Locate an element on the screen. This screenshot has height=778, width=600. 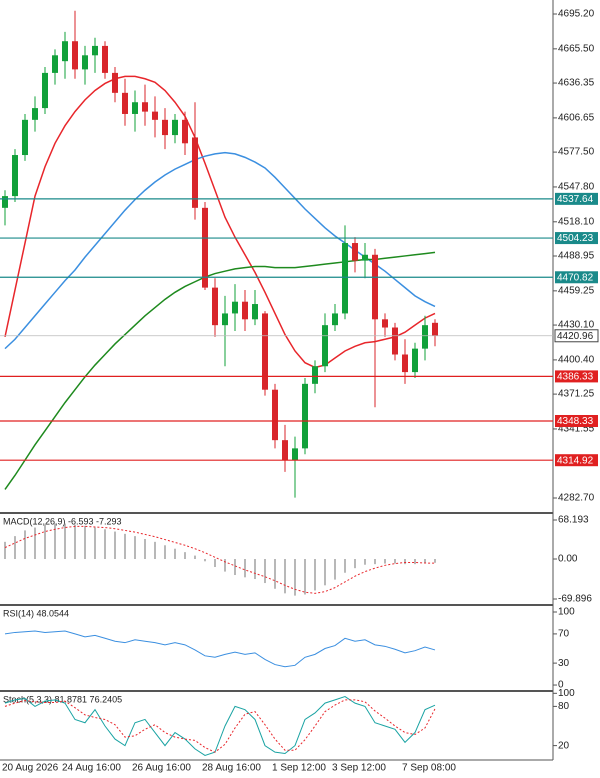
x-tick-label: 20 Aug 2026 is located at coordinates (30, 768).